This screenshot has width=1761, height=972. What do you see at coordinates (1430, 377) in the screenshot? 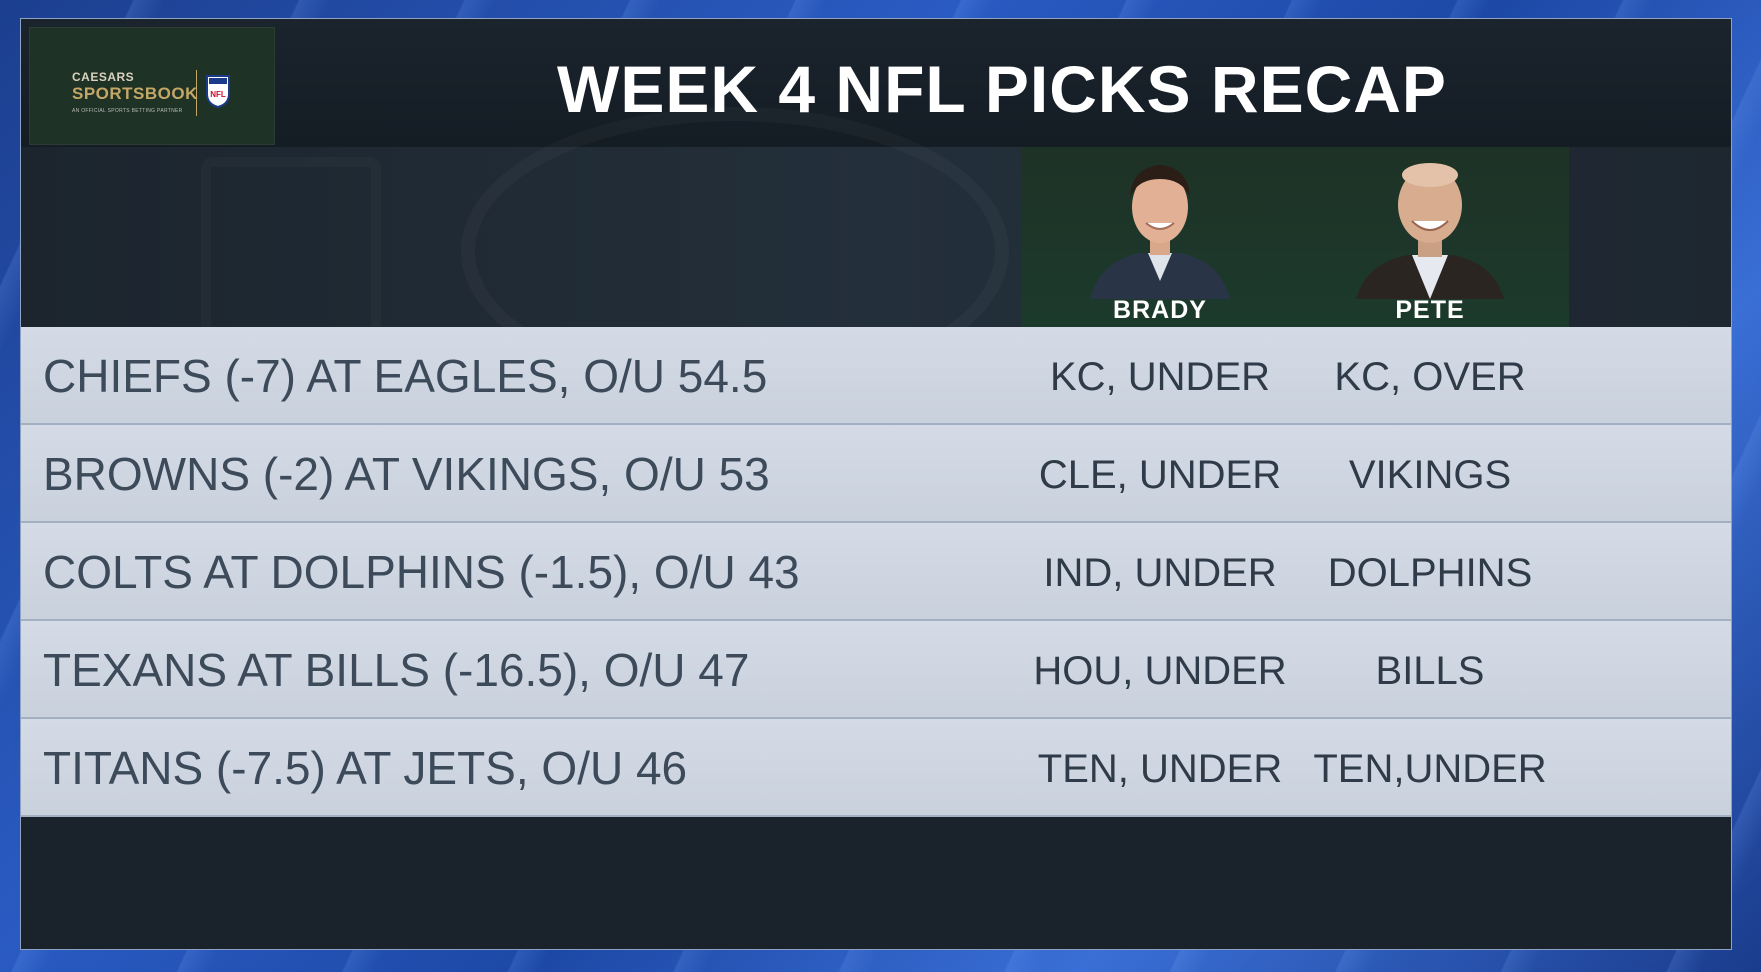
I see `pete-pick: KC, OVER` at bounding box center [1430, 377].